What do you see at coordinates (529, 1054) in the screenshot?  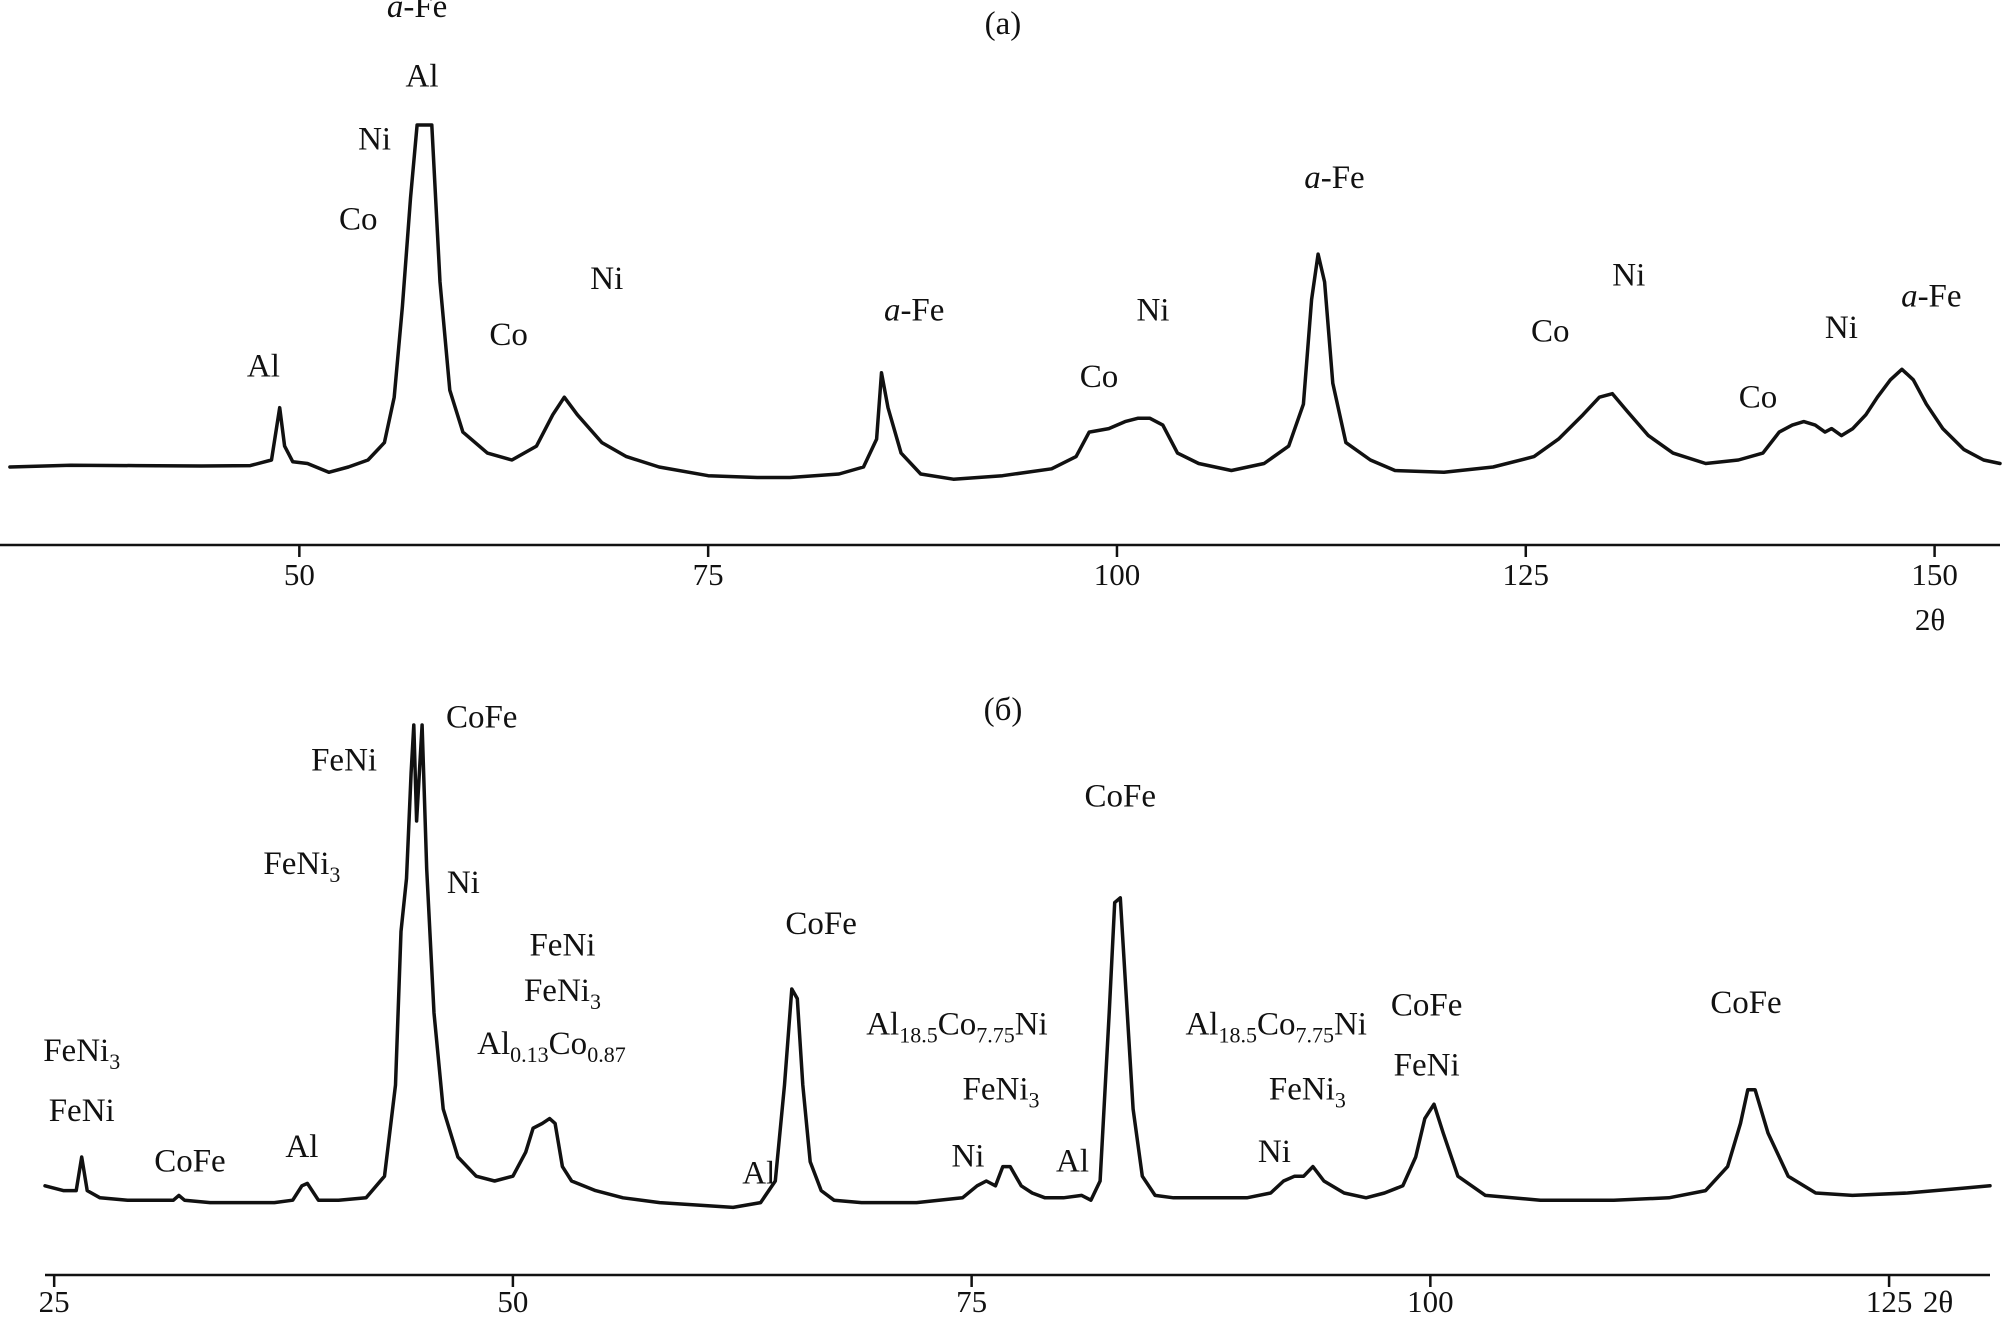 I see `peak-label-subscript: 0.13` at bounding box center [529, 1054].